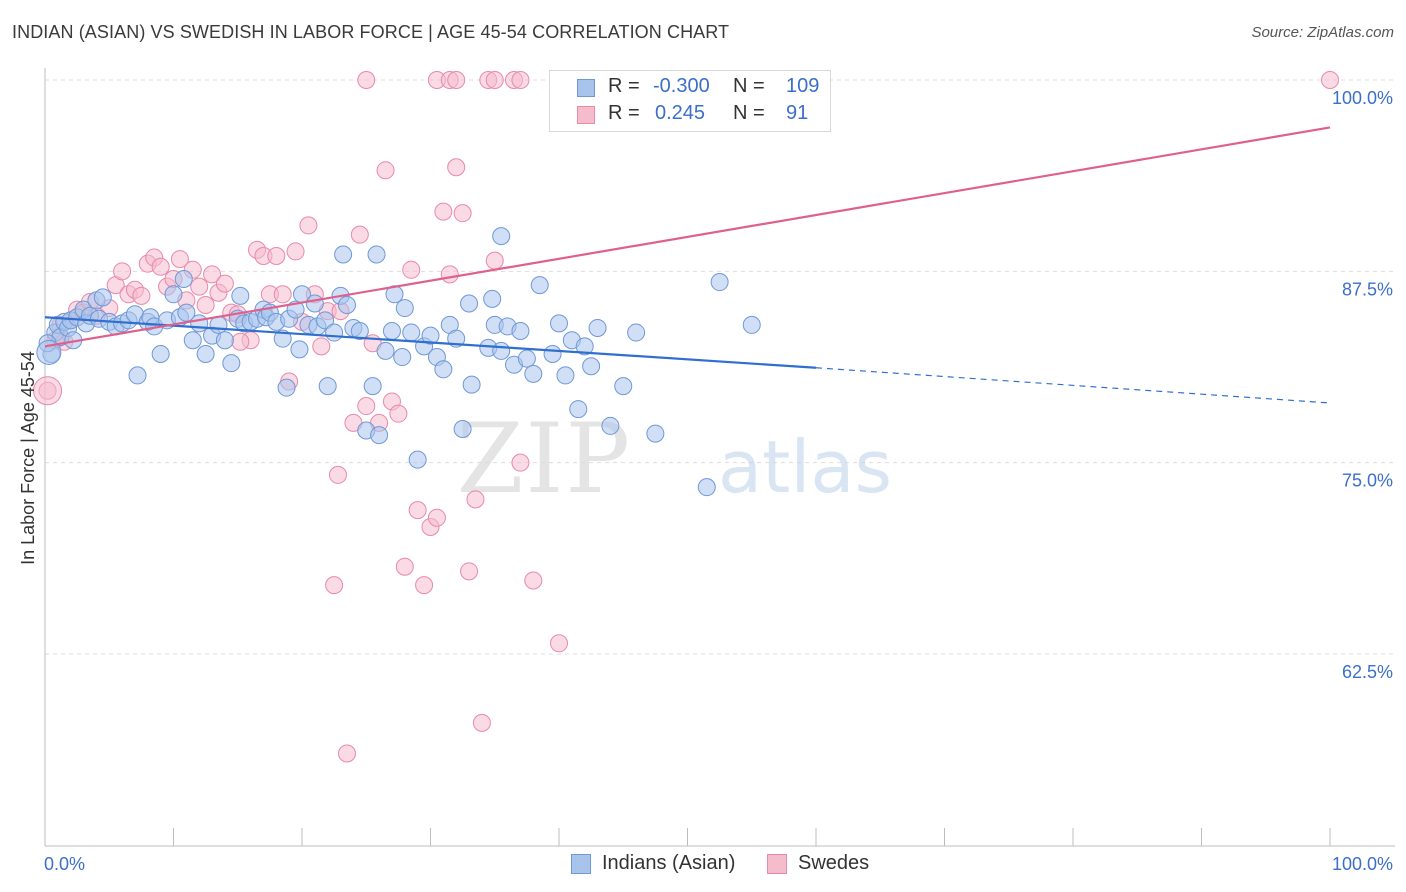  I want to click on legend-swatch-pink, so click(777, 864).